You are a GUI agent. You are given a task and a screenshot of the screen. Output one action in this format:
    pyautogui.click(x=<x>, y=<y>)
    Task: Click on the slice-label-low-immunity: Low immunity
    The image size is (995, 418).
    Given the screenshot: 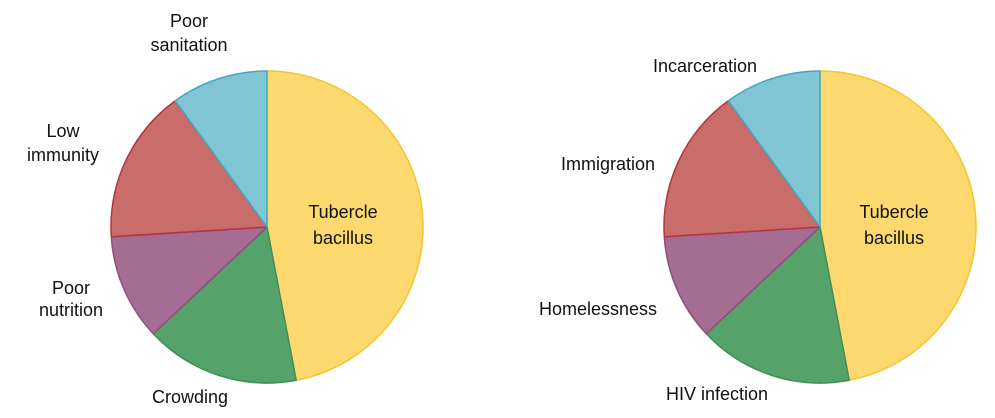 What is the action you would take?
    pyautogui.click(x=63, y=143)
    